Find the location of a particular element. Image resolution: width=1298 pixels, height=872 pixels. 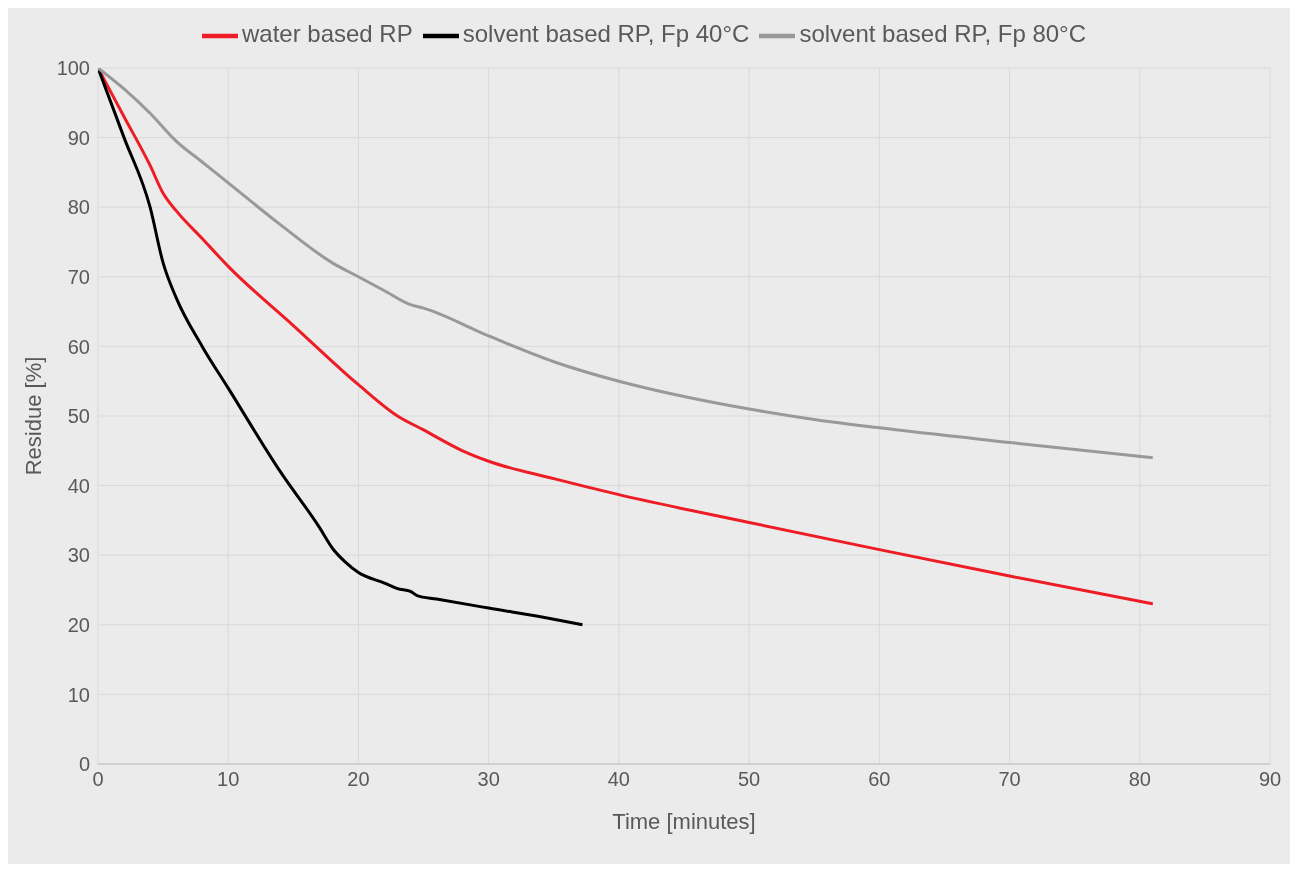

y-tick-label: 70 is located at coordinates (78, 276).